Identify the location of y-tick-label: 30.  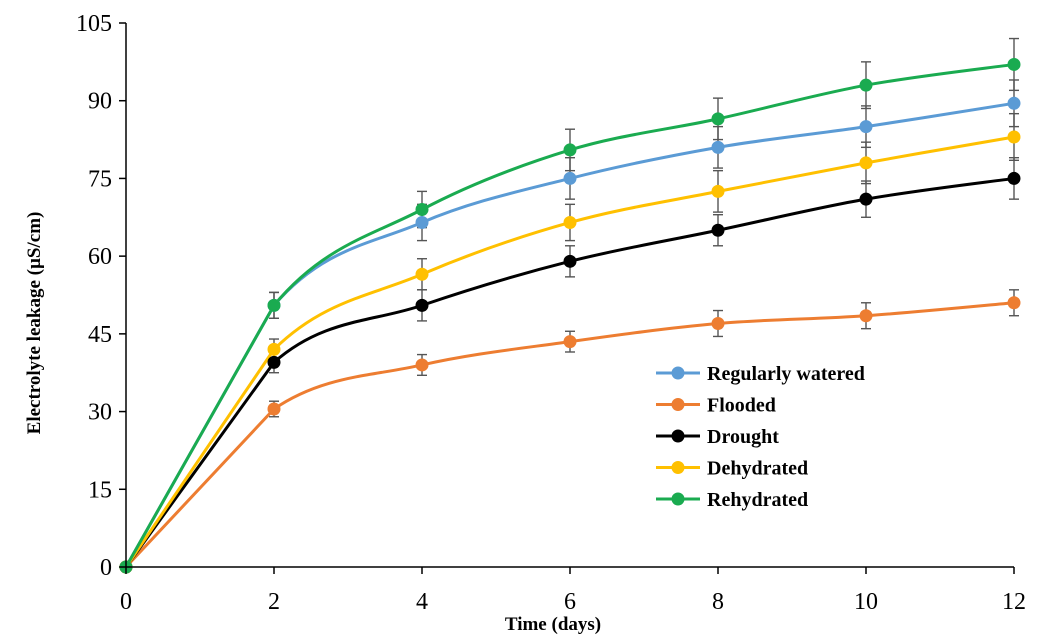
(100, 413).